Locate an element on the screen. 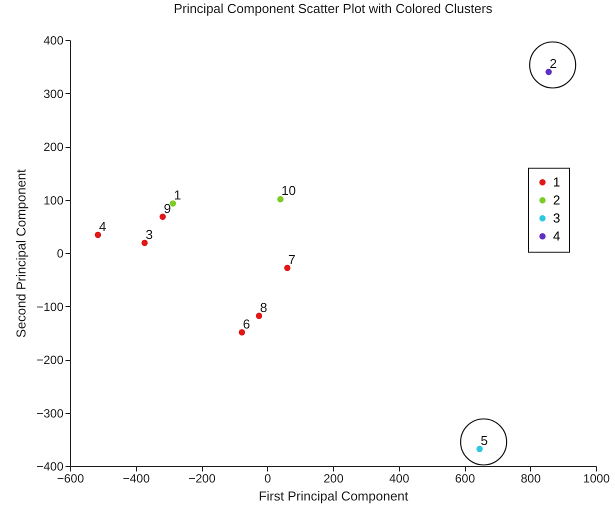 The width and height of the screenshot is (615, 509). annotation: 3 is located at coordinates (149, 234).